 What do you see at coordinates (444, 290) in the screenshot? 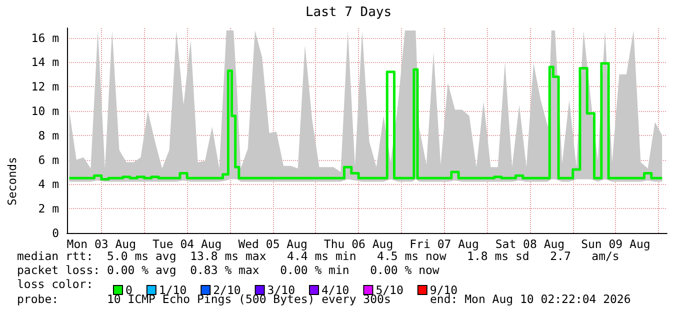
I see `legend-label: 9/10` at bounding box center [444, 290].